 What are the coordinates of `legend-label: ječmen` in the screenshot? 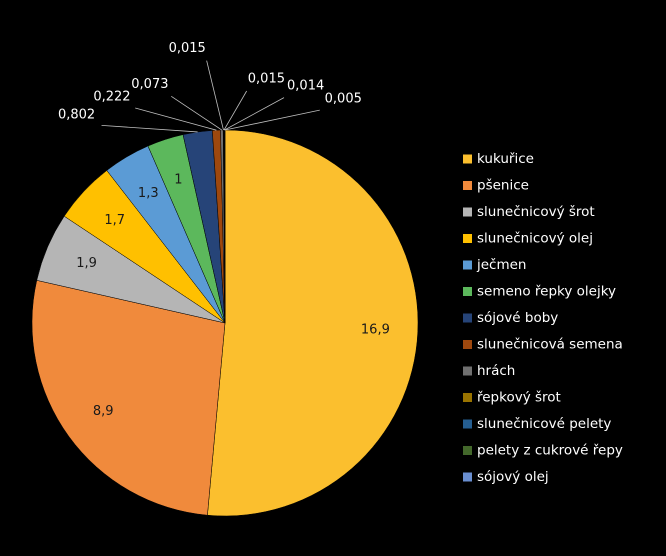 It's located at (501, 265).